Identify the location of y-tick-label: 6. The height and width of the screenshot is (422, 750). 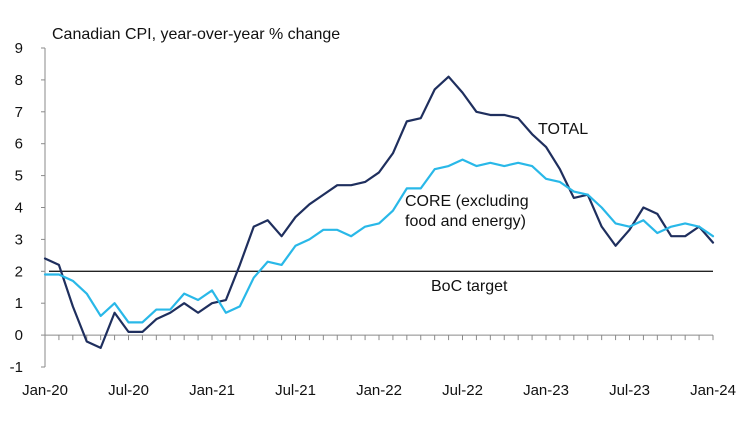
(19, 144).